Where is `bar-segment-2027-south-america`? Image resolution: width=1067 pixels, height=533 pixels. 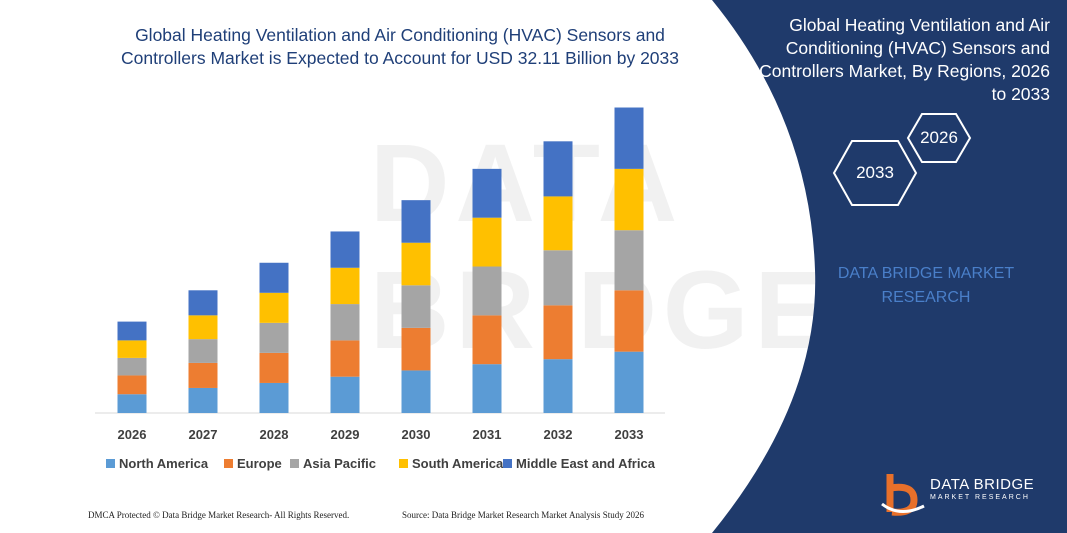
bar-segment-2027-south-america is located at coordinates (203, 327).